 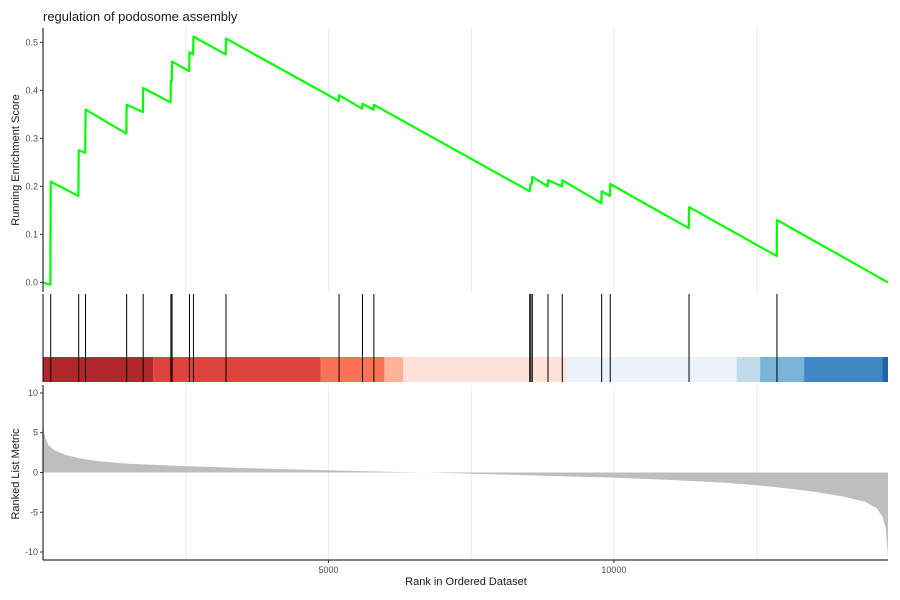 I want to click on gene-hit-marks, so click(x=414, y=338).